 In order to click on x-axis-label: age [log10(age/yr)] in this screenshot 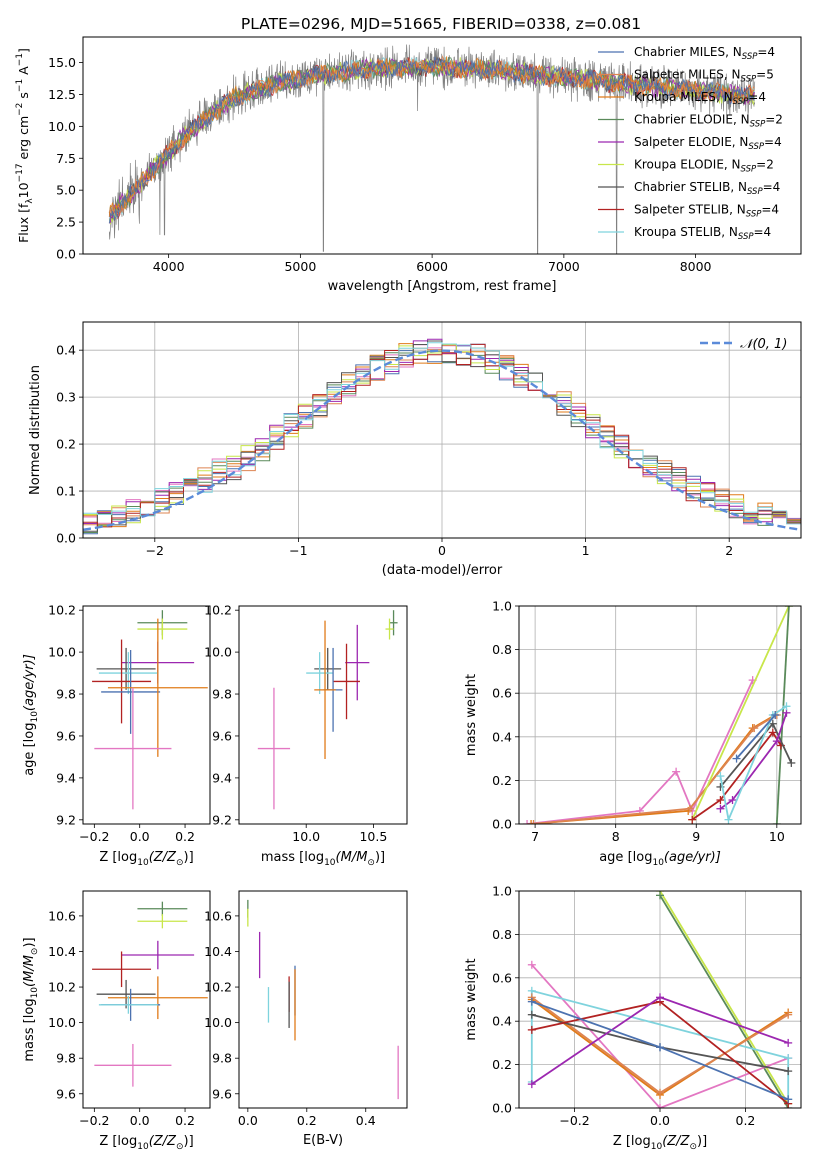, I will do `click(660, 859)`.